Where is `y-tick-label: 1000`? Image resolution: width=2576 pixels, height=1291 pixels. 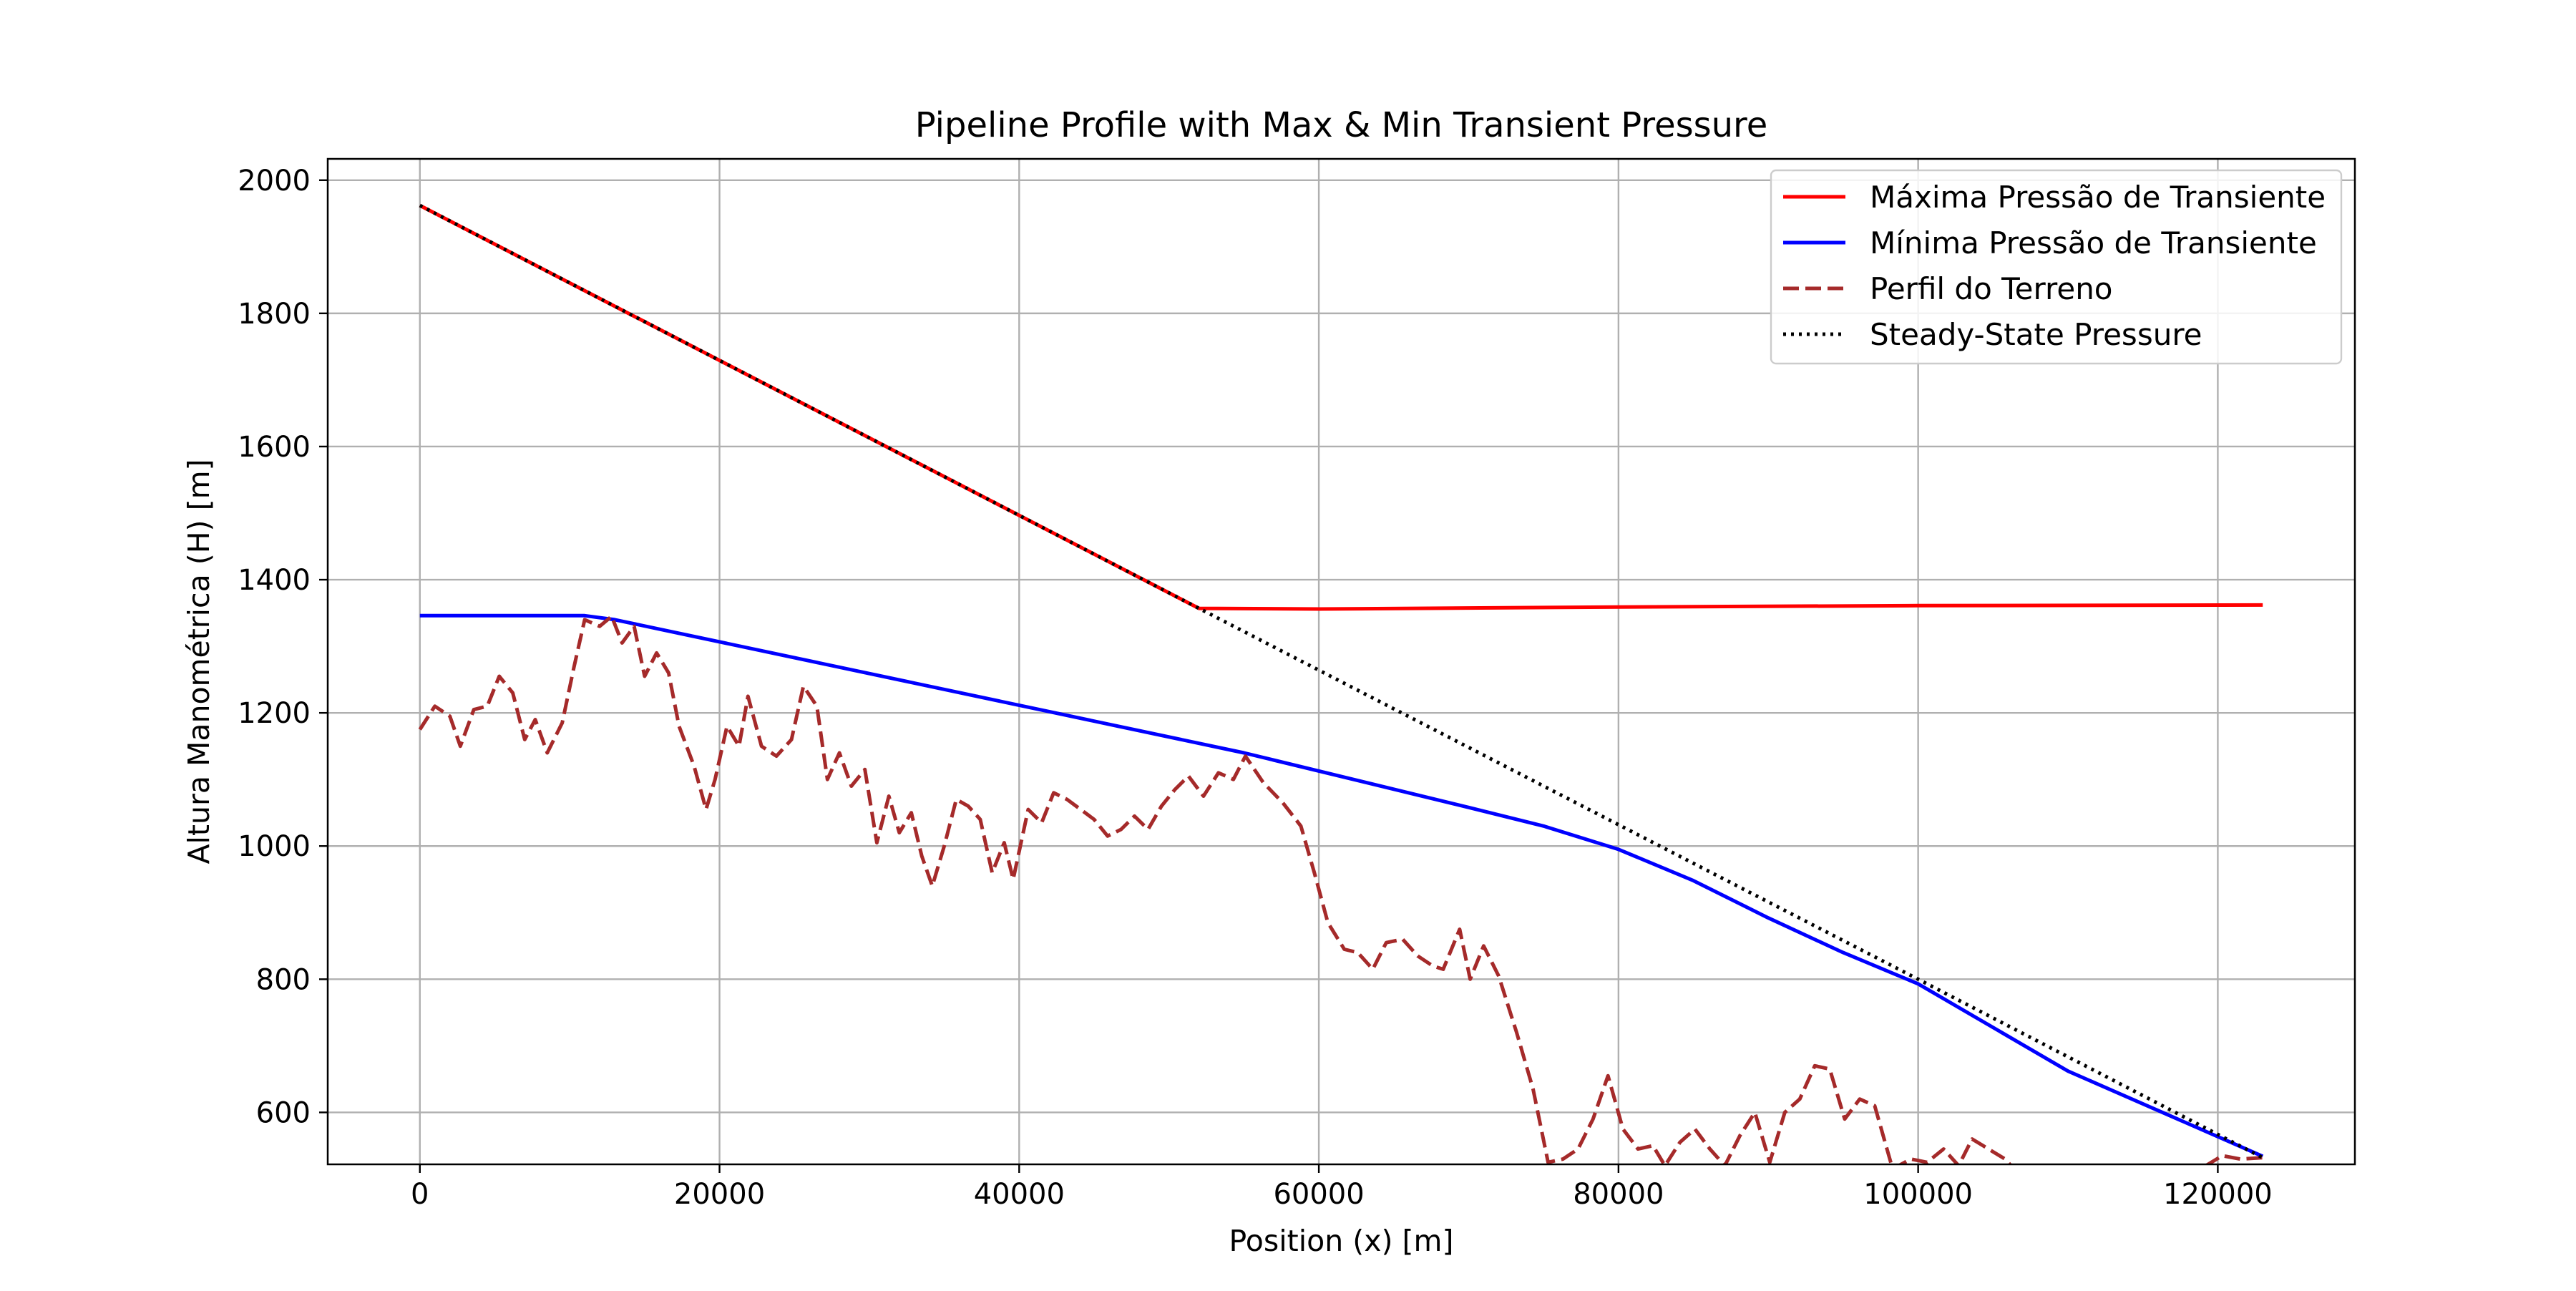
y-tick-label: 1000 is located at coordinates (274, 846).